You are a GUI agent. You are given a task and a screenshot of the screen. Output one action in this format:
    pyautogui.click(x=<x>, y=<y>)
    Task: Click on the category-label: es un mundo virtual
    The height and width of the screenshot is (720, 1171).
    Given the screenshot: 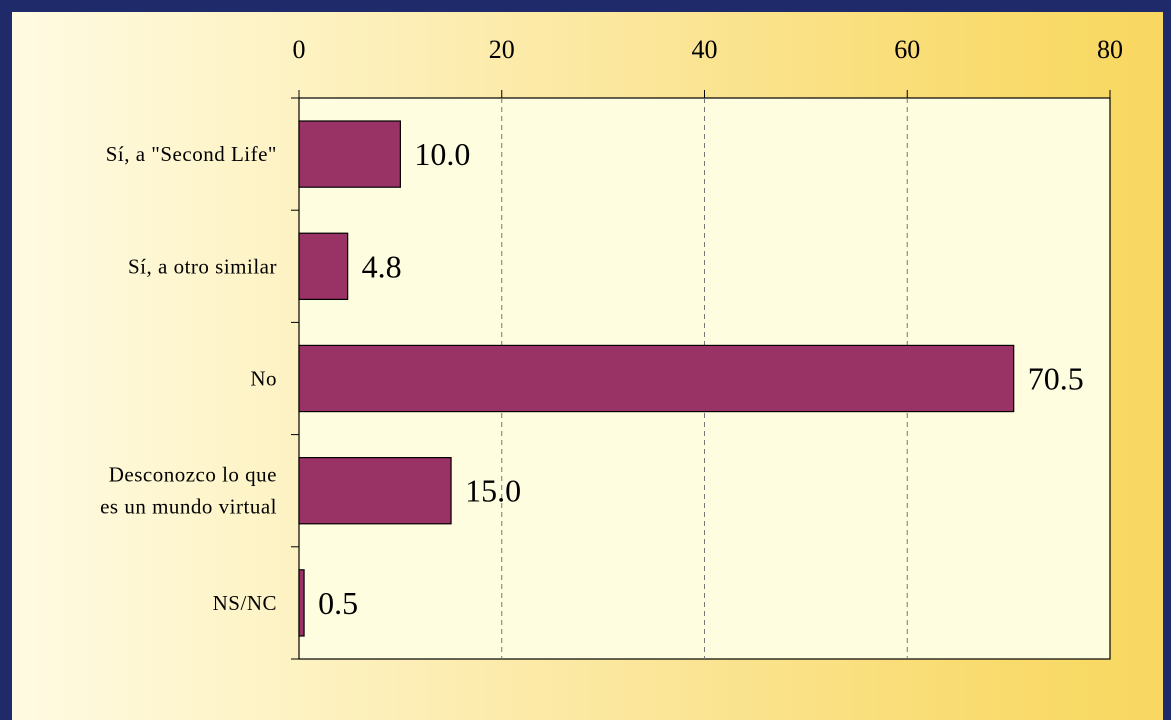 What is the action you would take?
    pyautogui.click(x=188, y=507)
    